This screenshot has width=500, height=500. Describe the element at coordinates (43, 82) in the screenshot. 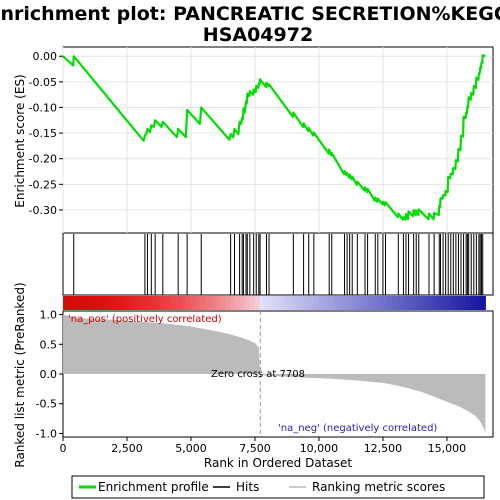

I see `es-y-tick-label: -0.05` at that location.